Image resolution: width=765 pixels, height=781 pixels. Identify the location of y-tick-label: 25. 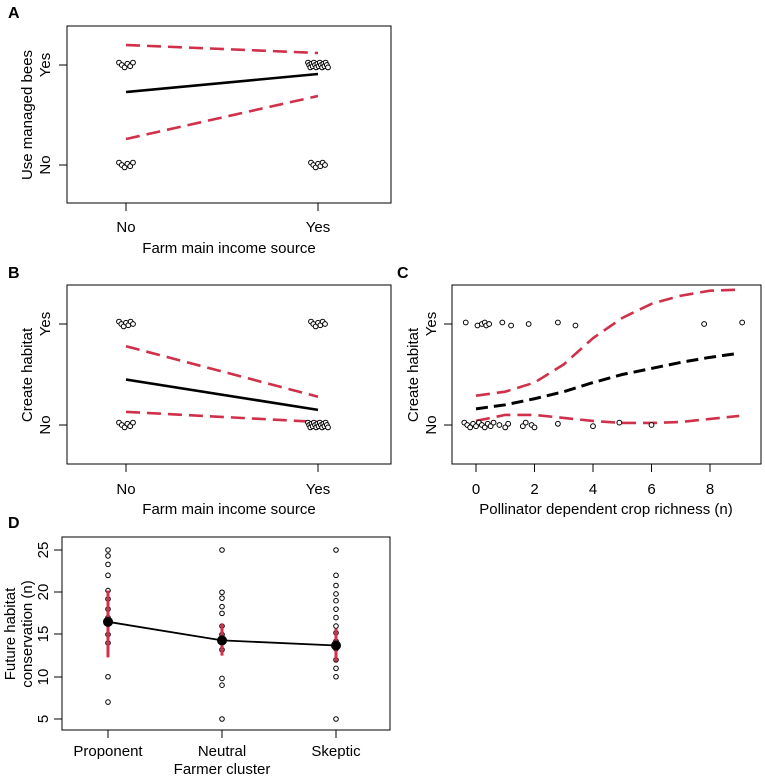
(43, 550).